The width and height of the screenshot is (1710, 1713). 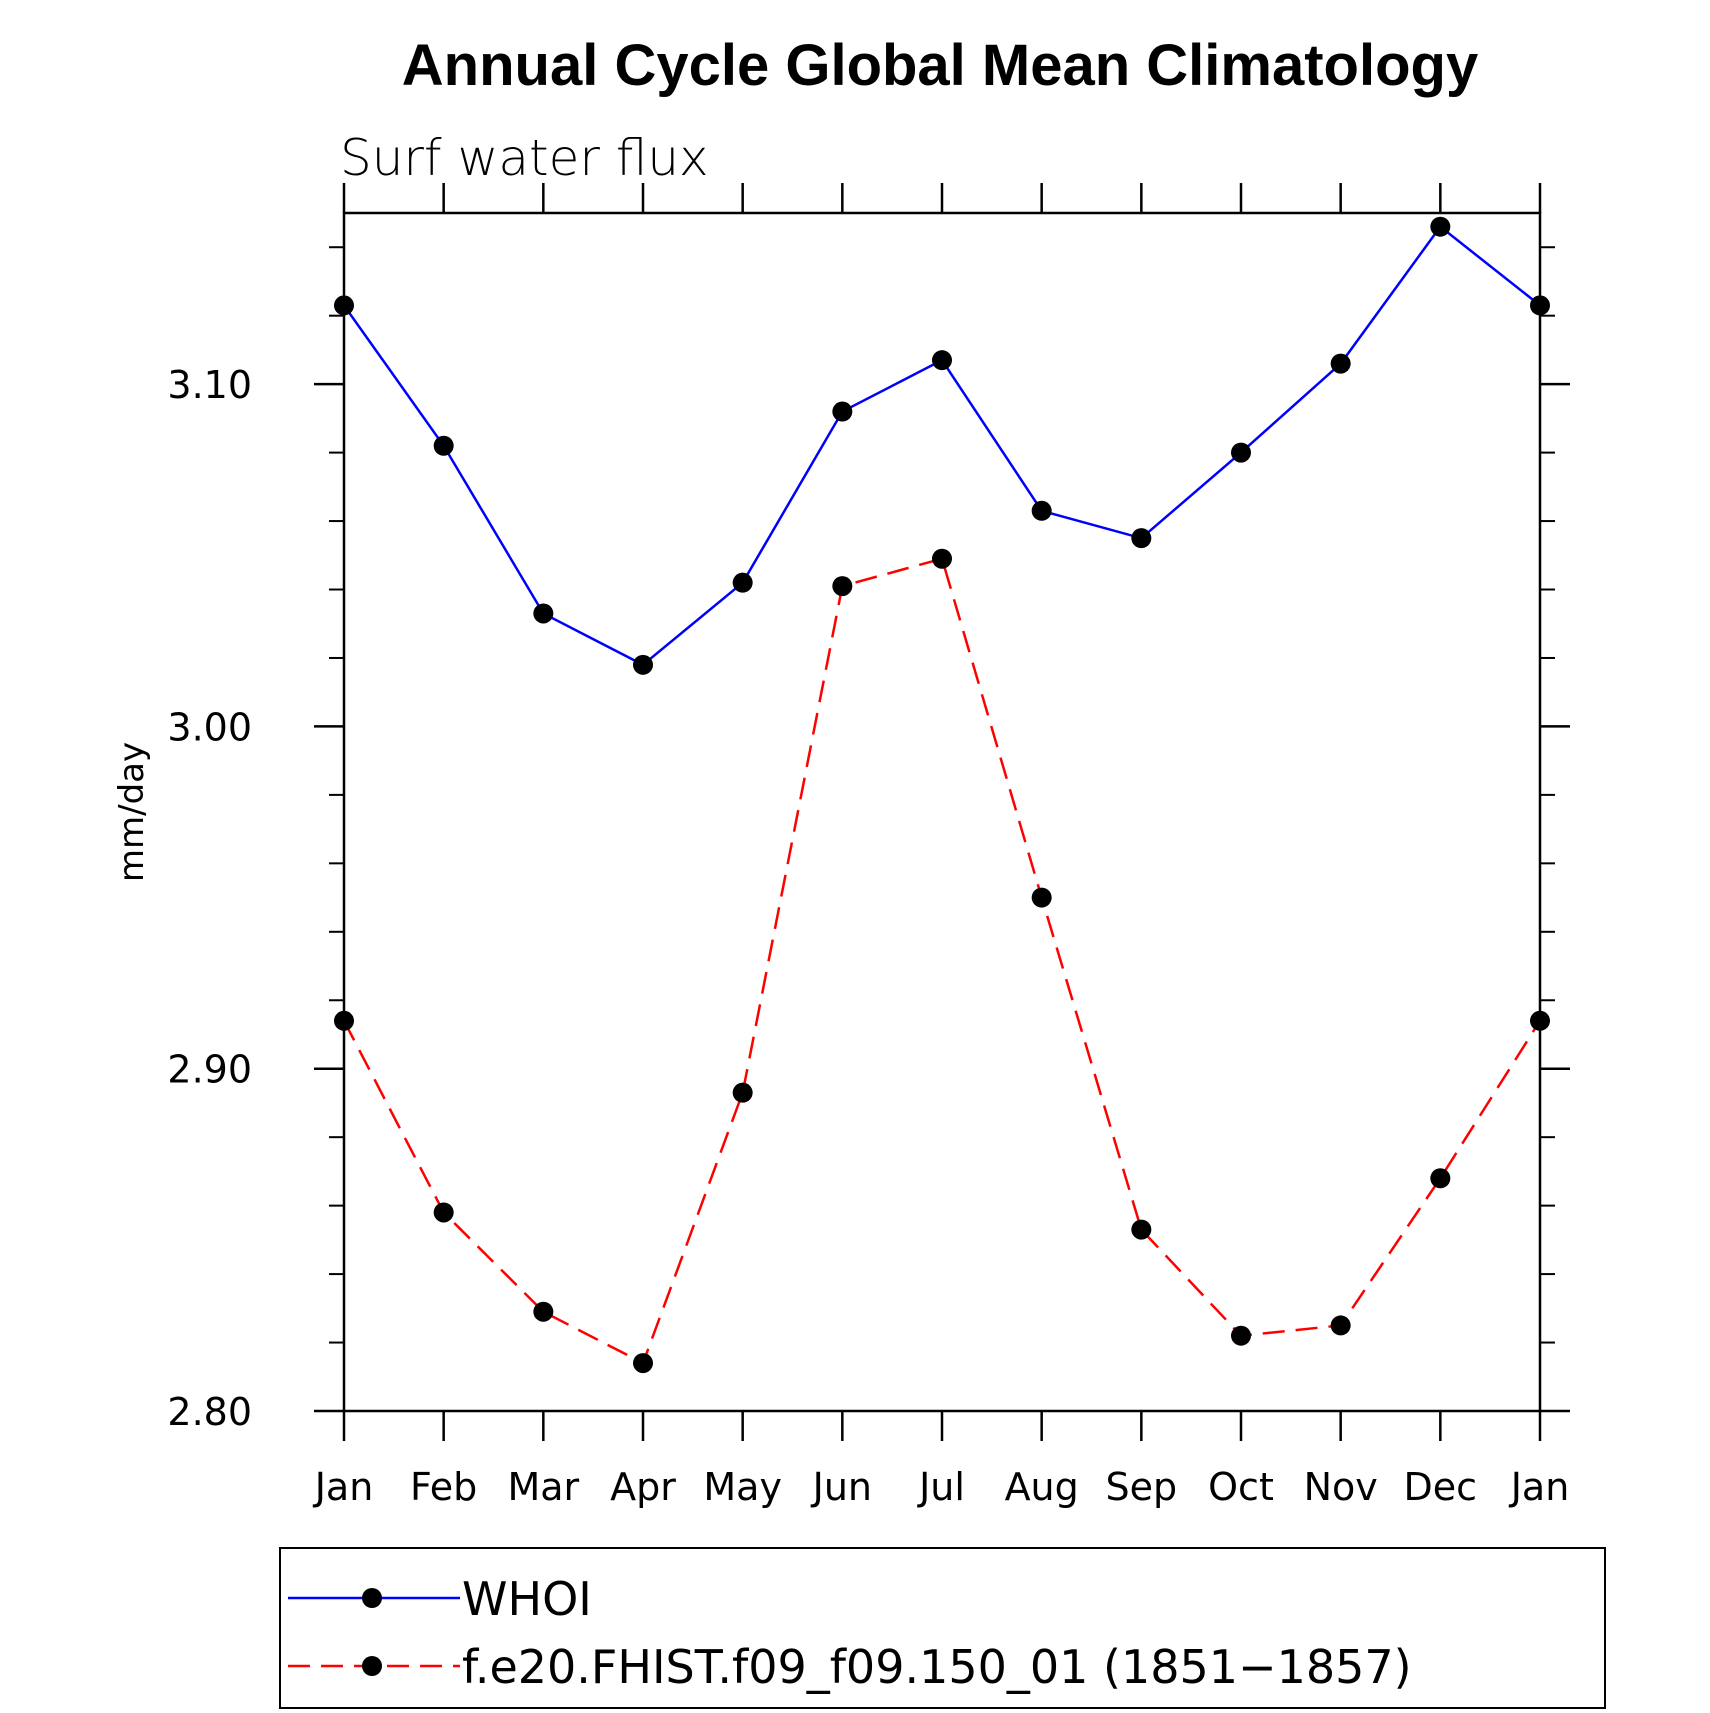 I want to click on chart-subtitle: Surf water flux, so click(x=524, y=158).